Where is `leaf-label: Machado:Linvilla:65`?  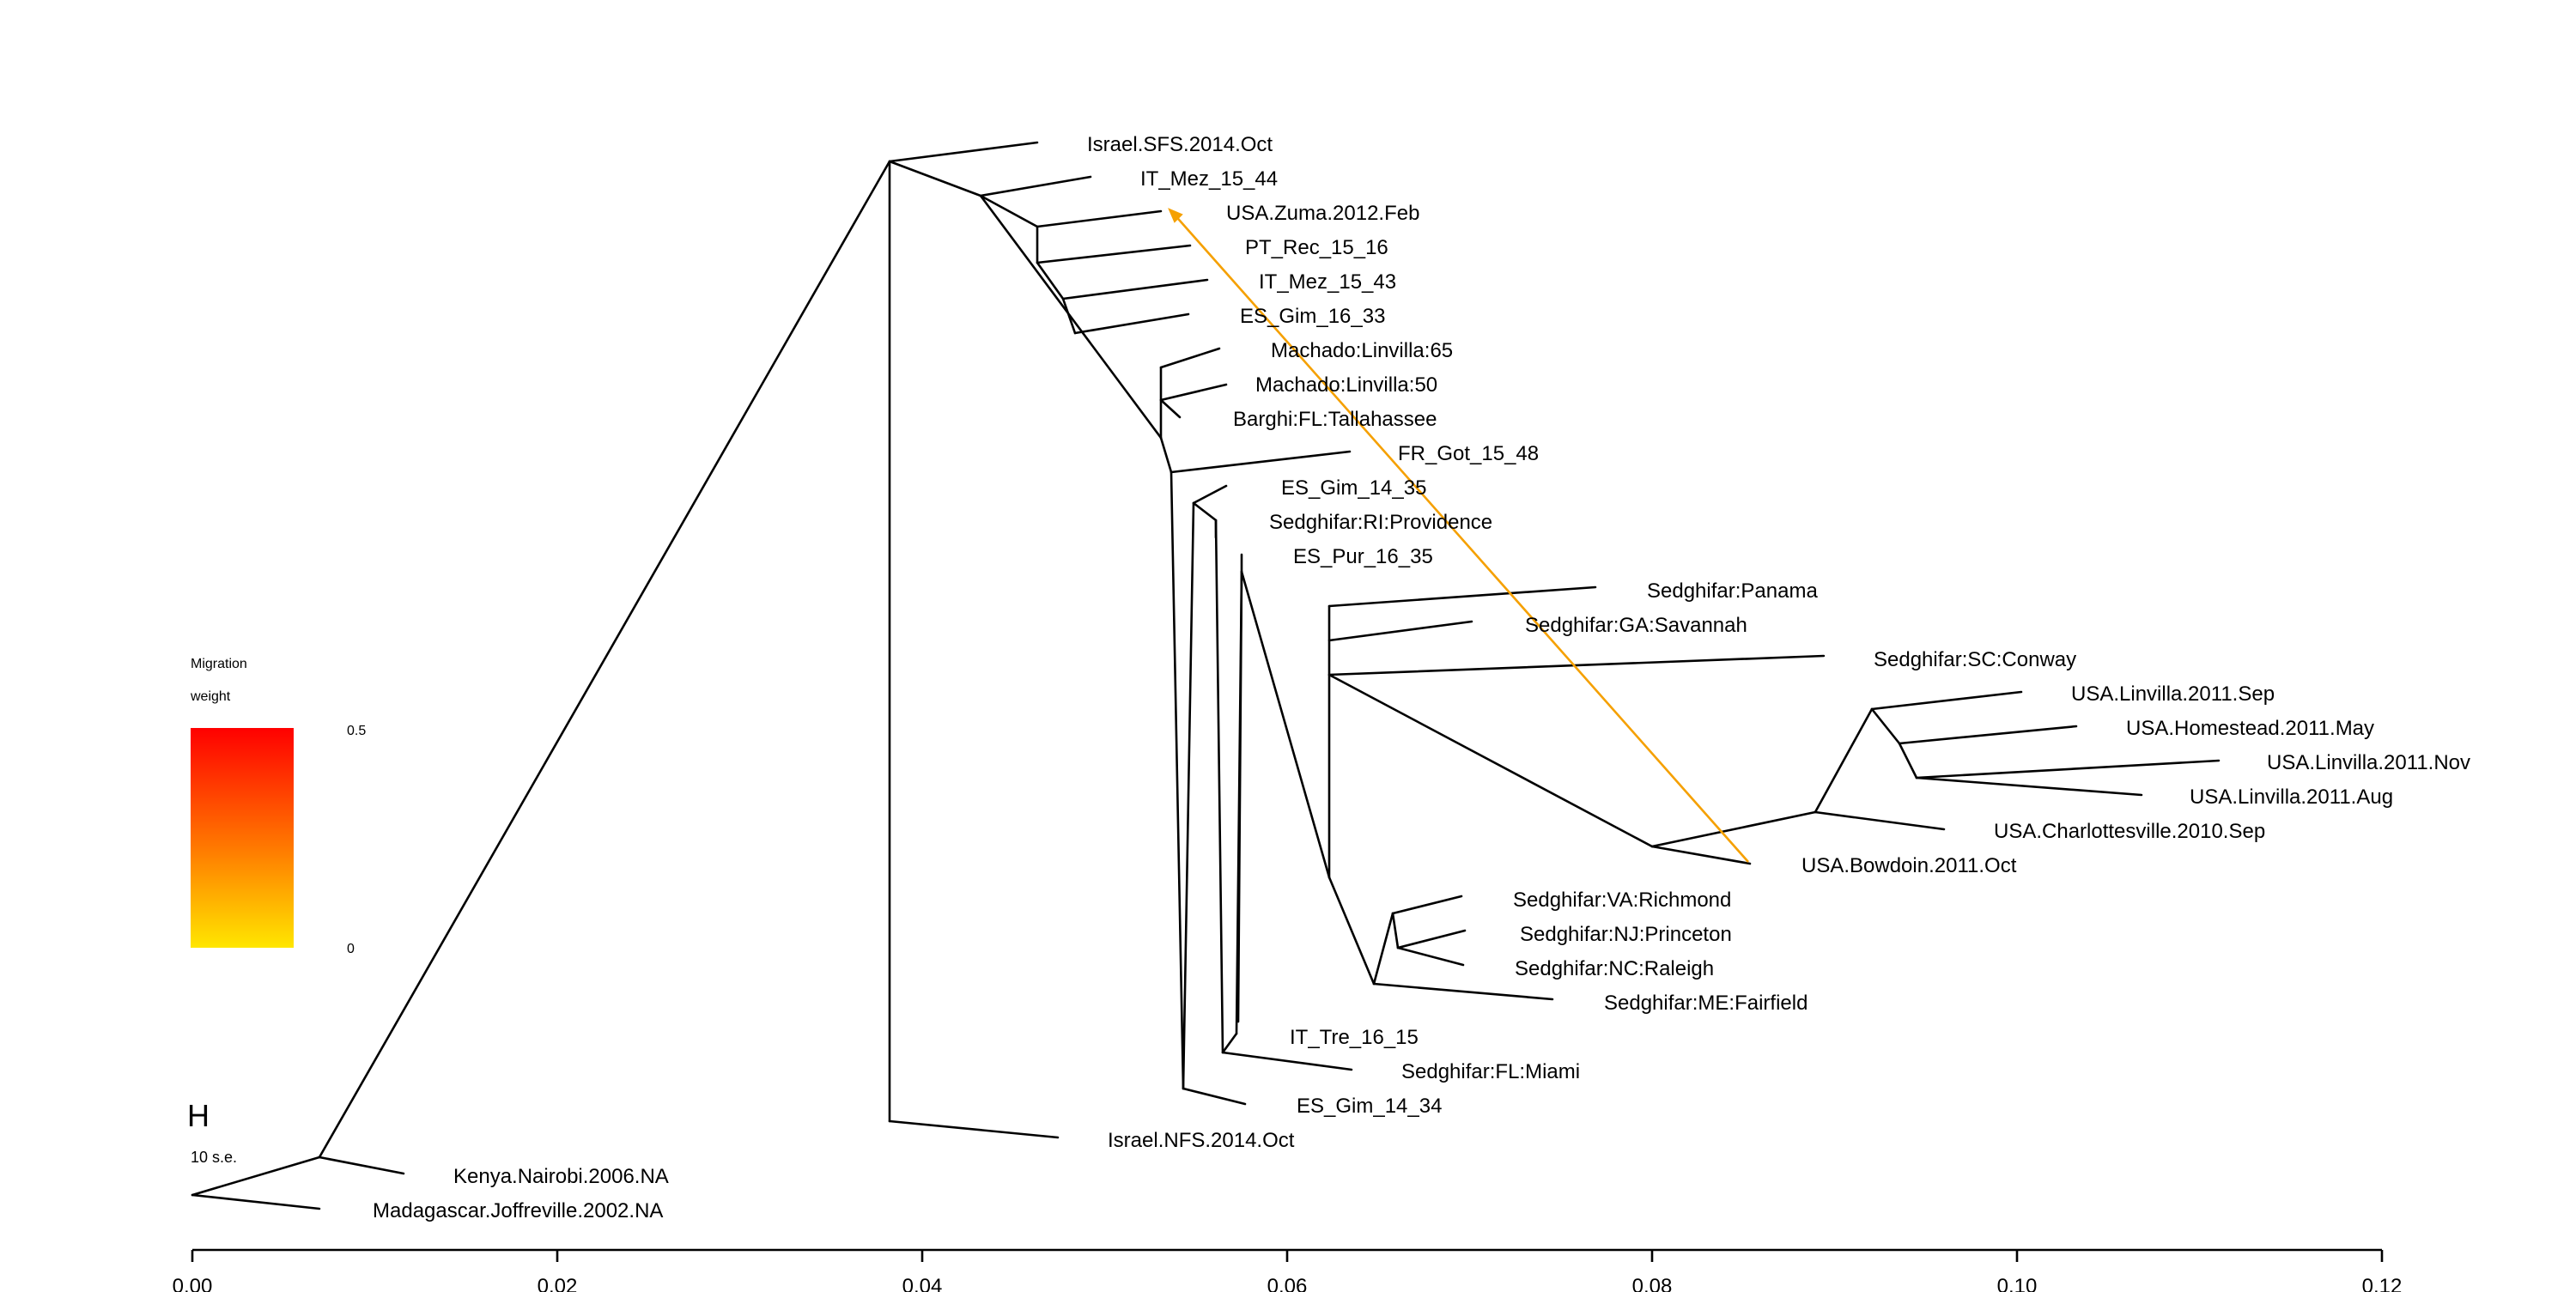 leaf-label: Machado:Linvilla:65 is located at coordinates (1362, 350).